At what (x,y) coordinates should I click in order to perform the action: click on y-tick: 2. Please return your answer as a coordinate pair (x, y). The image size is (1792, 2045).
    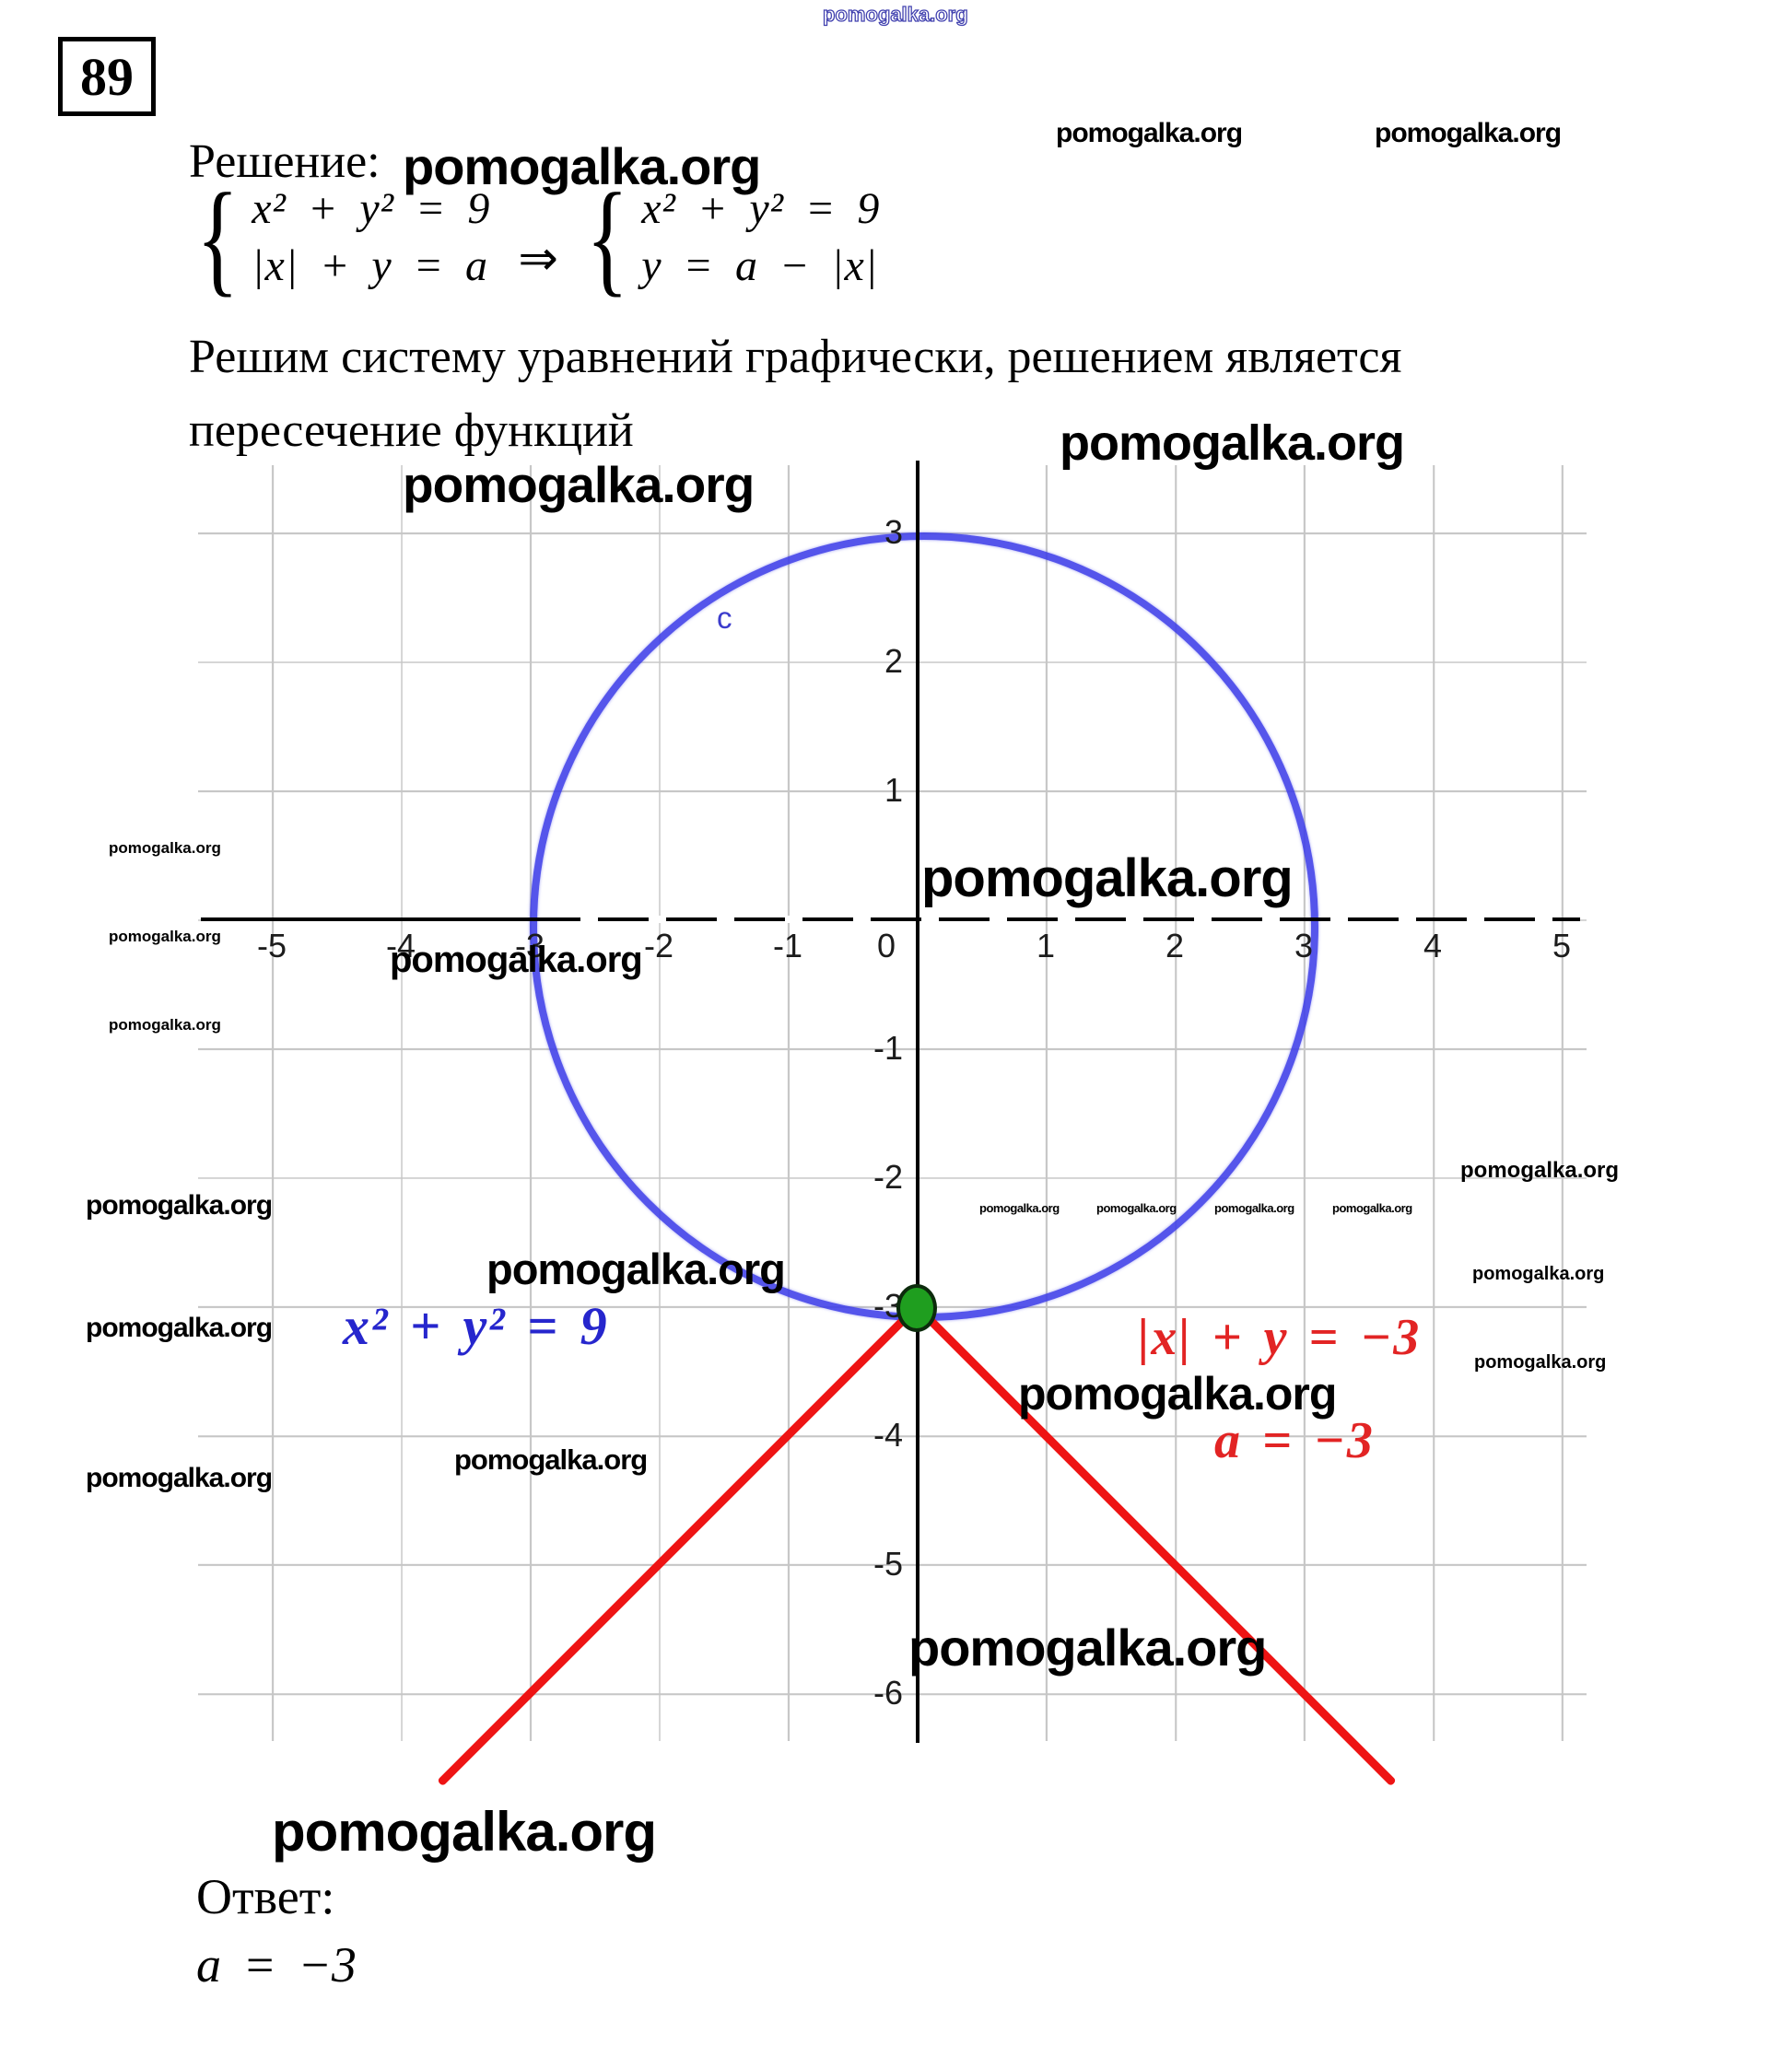
    Looking at the image, I should click on (893, 661).